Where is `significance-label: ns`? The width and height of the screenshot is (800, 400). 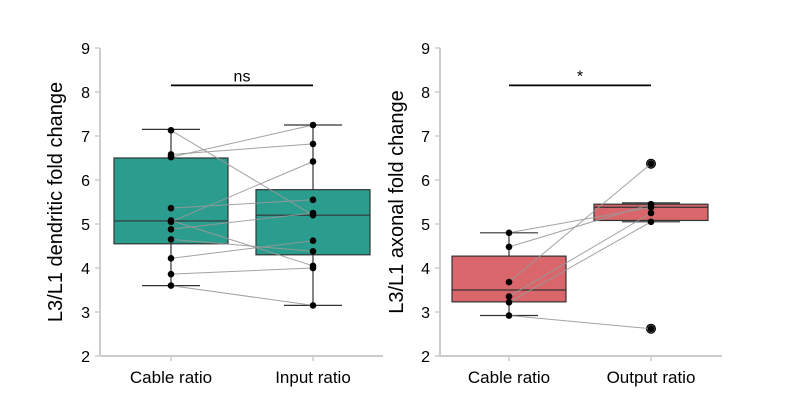 significance-label: ns is located at coordinates (242, 76).